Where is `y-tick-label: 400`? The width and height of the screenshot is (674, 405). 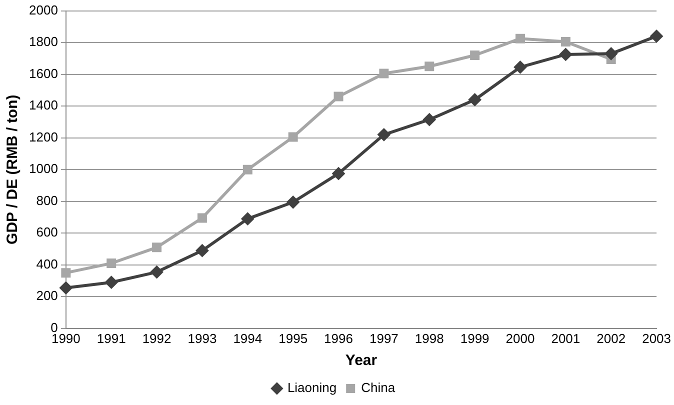 y-tick-label: 400 is located at coordinates (47, 264).